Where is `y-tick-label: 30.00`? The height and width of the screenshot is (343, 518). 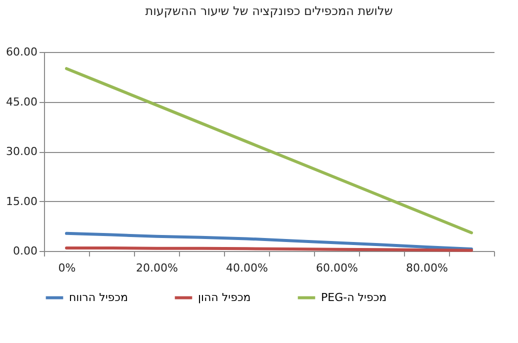 y-tick-label: 30.00 is located at coordinates (22, 151).